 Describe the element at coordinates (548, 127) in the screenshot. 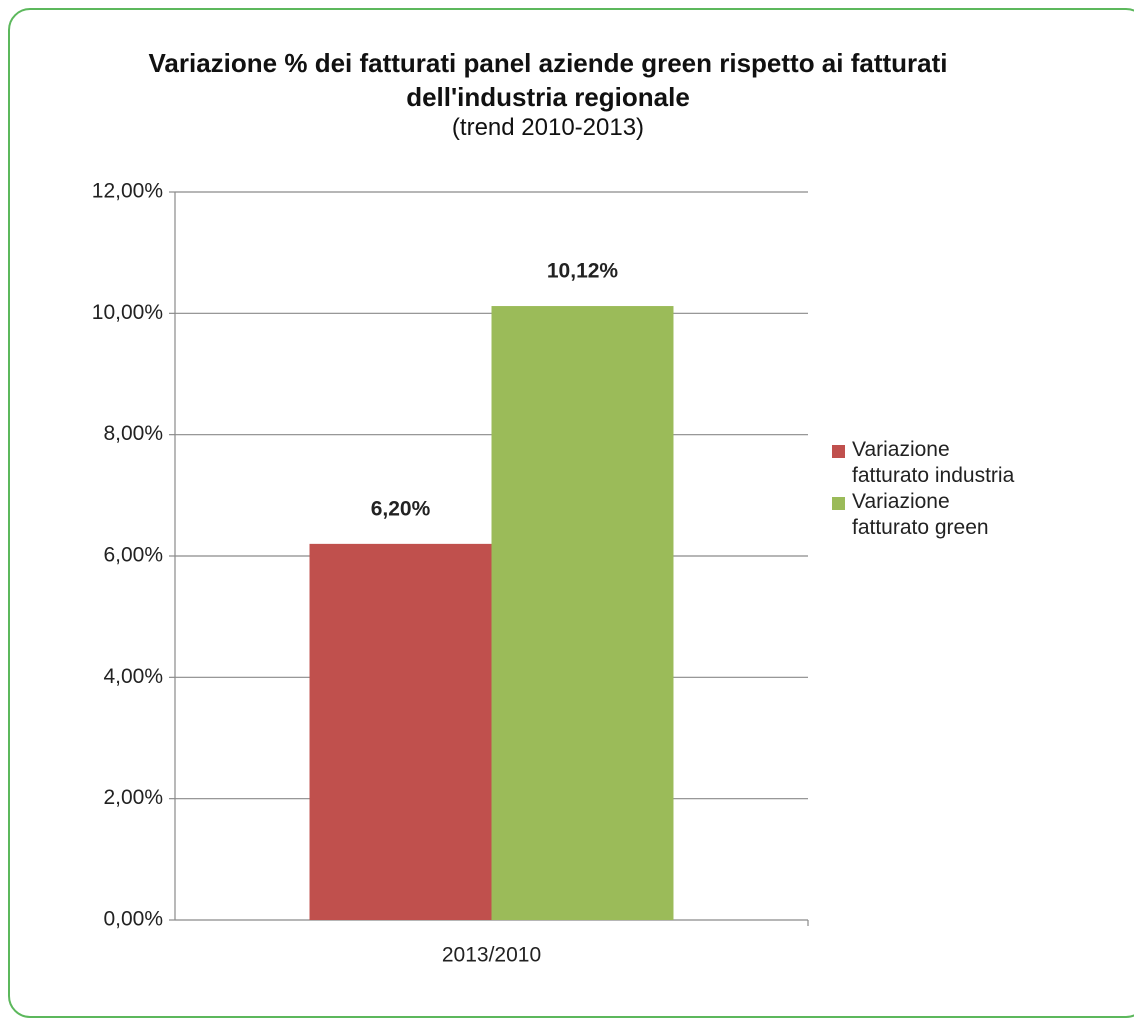

I see `chart-subtitle: (trend 2010-2013)` at that location.